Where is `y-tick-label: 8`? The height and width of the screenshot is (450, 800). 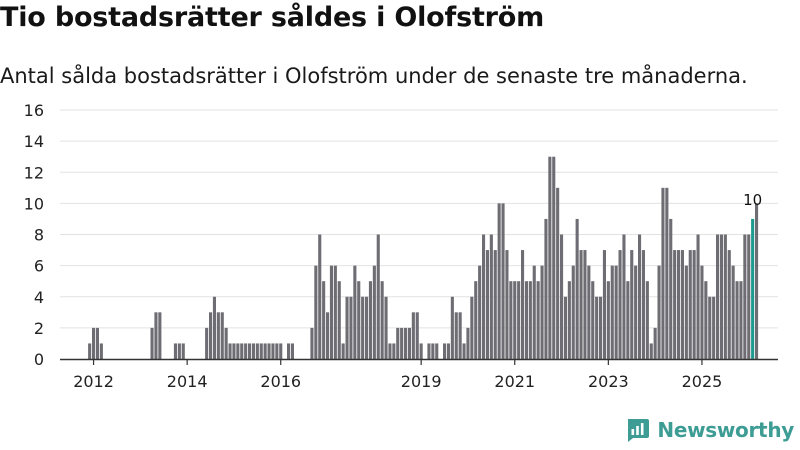
y-tick-label: 8 is located at coordinates (39, 235).